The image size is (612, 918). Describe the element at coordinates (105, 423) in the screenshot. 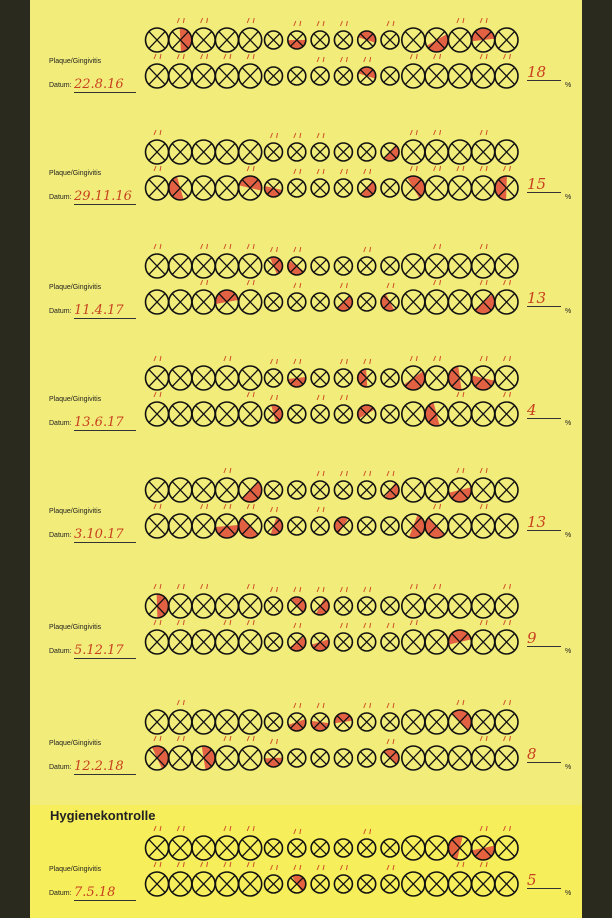

I see `date-value: 13.6.17` at that location.